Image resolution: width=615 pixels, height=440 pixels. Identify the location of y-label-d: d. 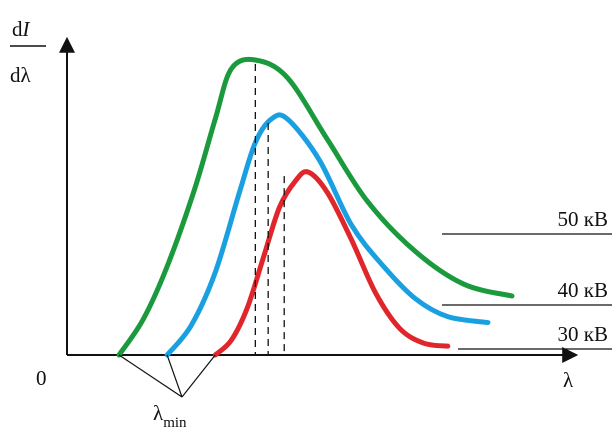
(17, 29).